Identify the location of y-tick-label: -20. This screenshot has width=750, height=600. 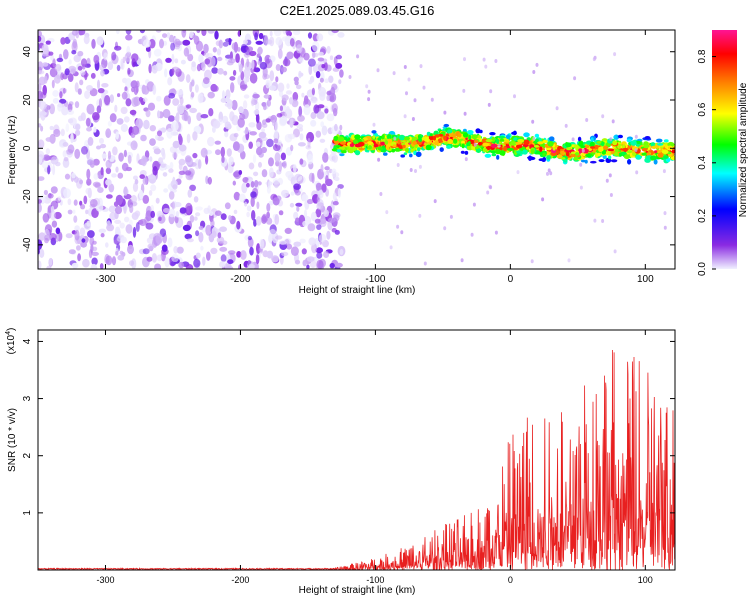
(27, 196).